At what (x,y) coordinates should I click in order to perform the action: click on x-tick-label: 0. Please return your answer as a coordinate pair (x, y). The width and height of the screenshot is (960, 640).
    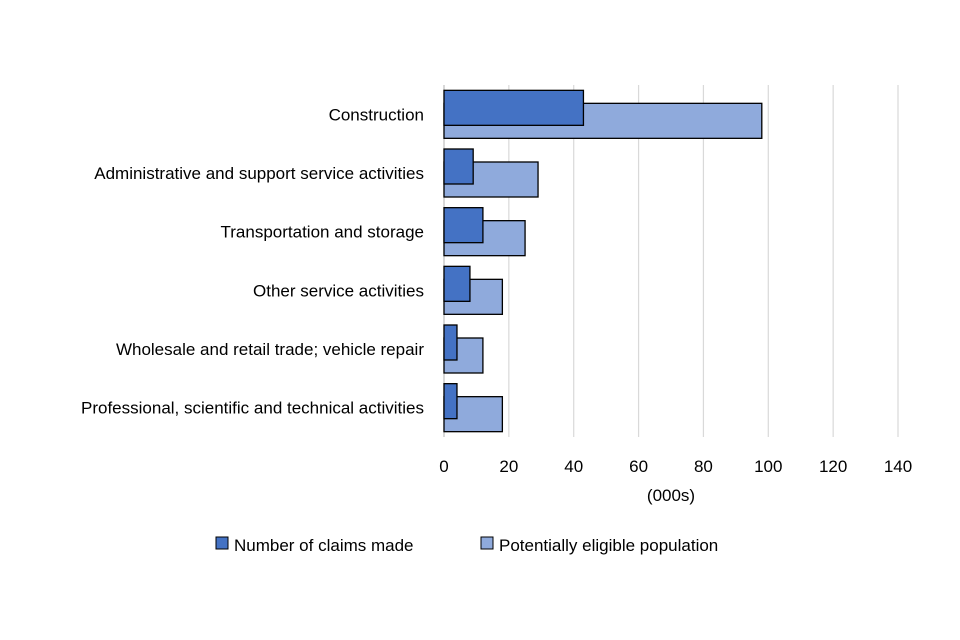
    Looking at the image, I should click on (443, 466).